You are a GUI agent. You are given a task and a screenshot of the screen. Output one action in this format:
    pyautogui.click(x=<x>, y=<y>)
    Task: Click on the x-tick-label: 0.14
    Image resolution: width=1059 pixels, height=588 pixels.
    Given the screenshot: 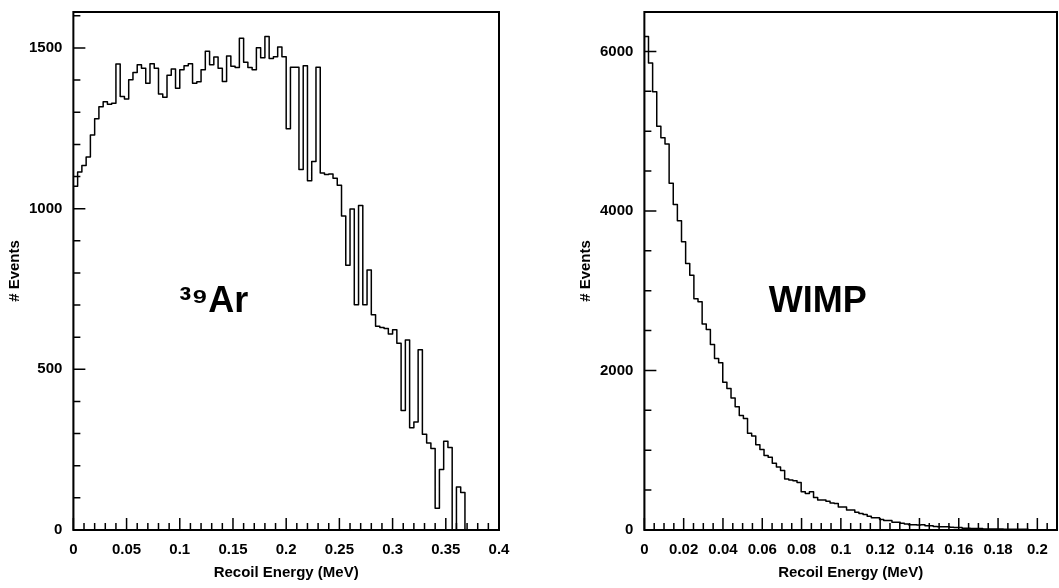 What is the action you would take?
    pyautogui.click(x=919, y=549)
    